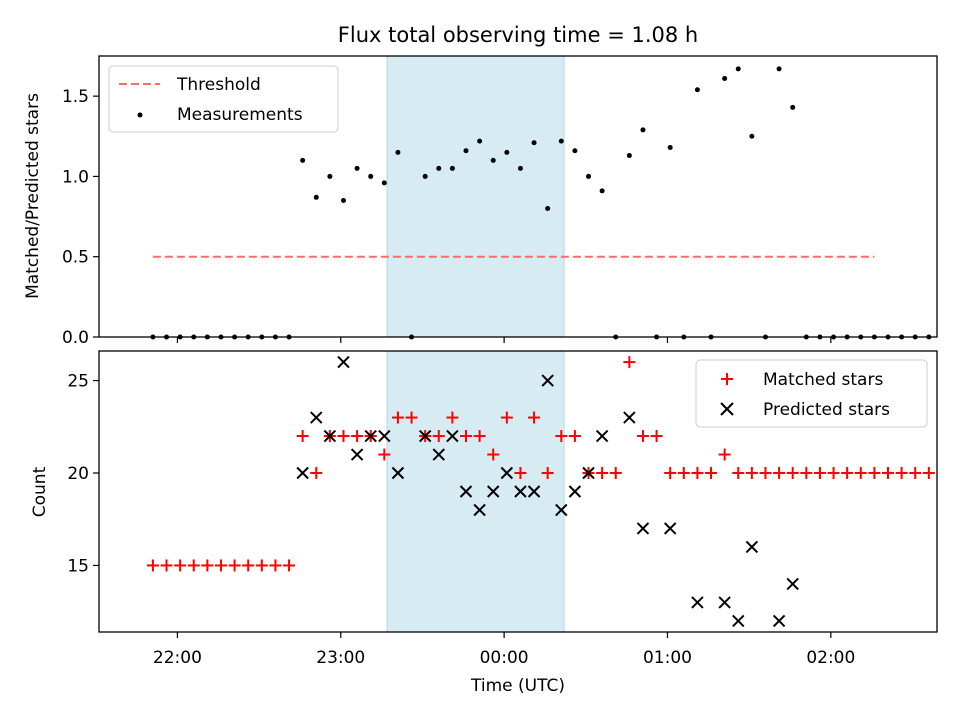 This screenshot has width=960, height=720. Describe the element at coordinates (340, 658) in the screenshot. I see `xtick-label: 23:00` at that location.